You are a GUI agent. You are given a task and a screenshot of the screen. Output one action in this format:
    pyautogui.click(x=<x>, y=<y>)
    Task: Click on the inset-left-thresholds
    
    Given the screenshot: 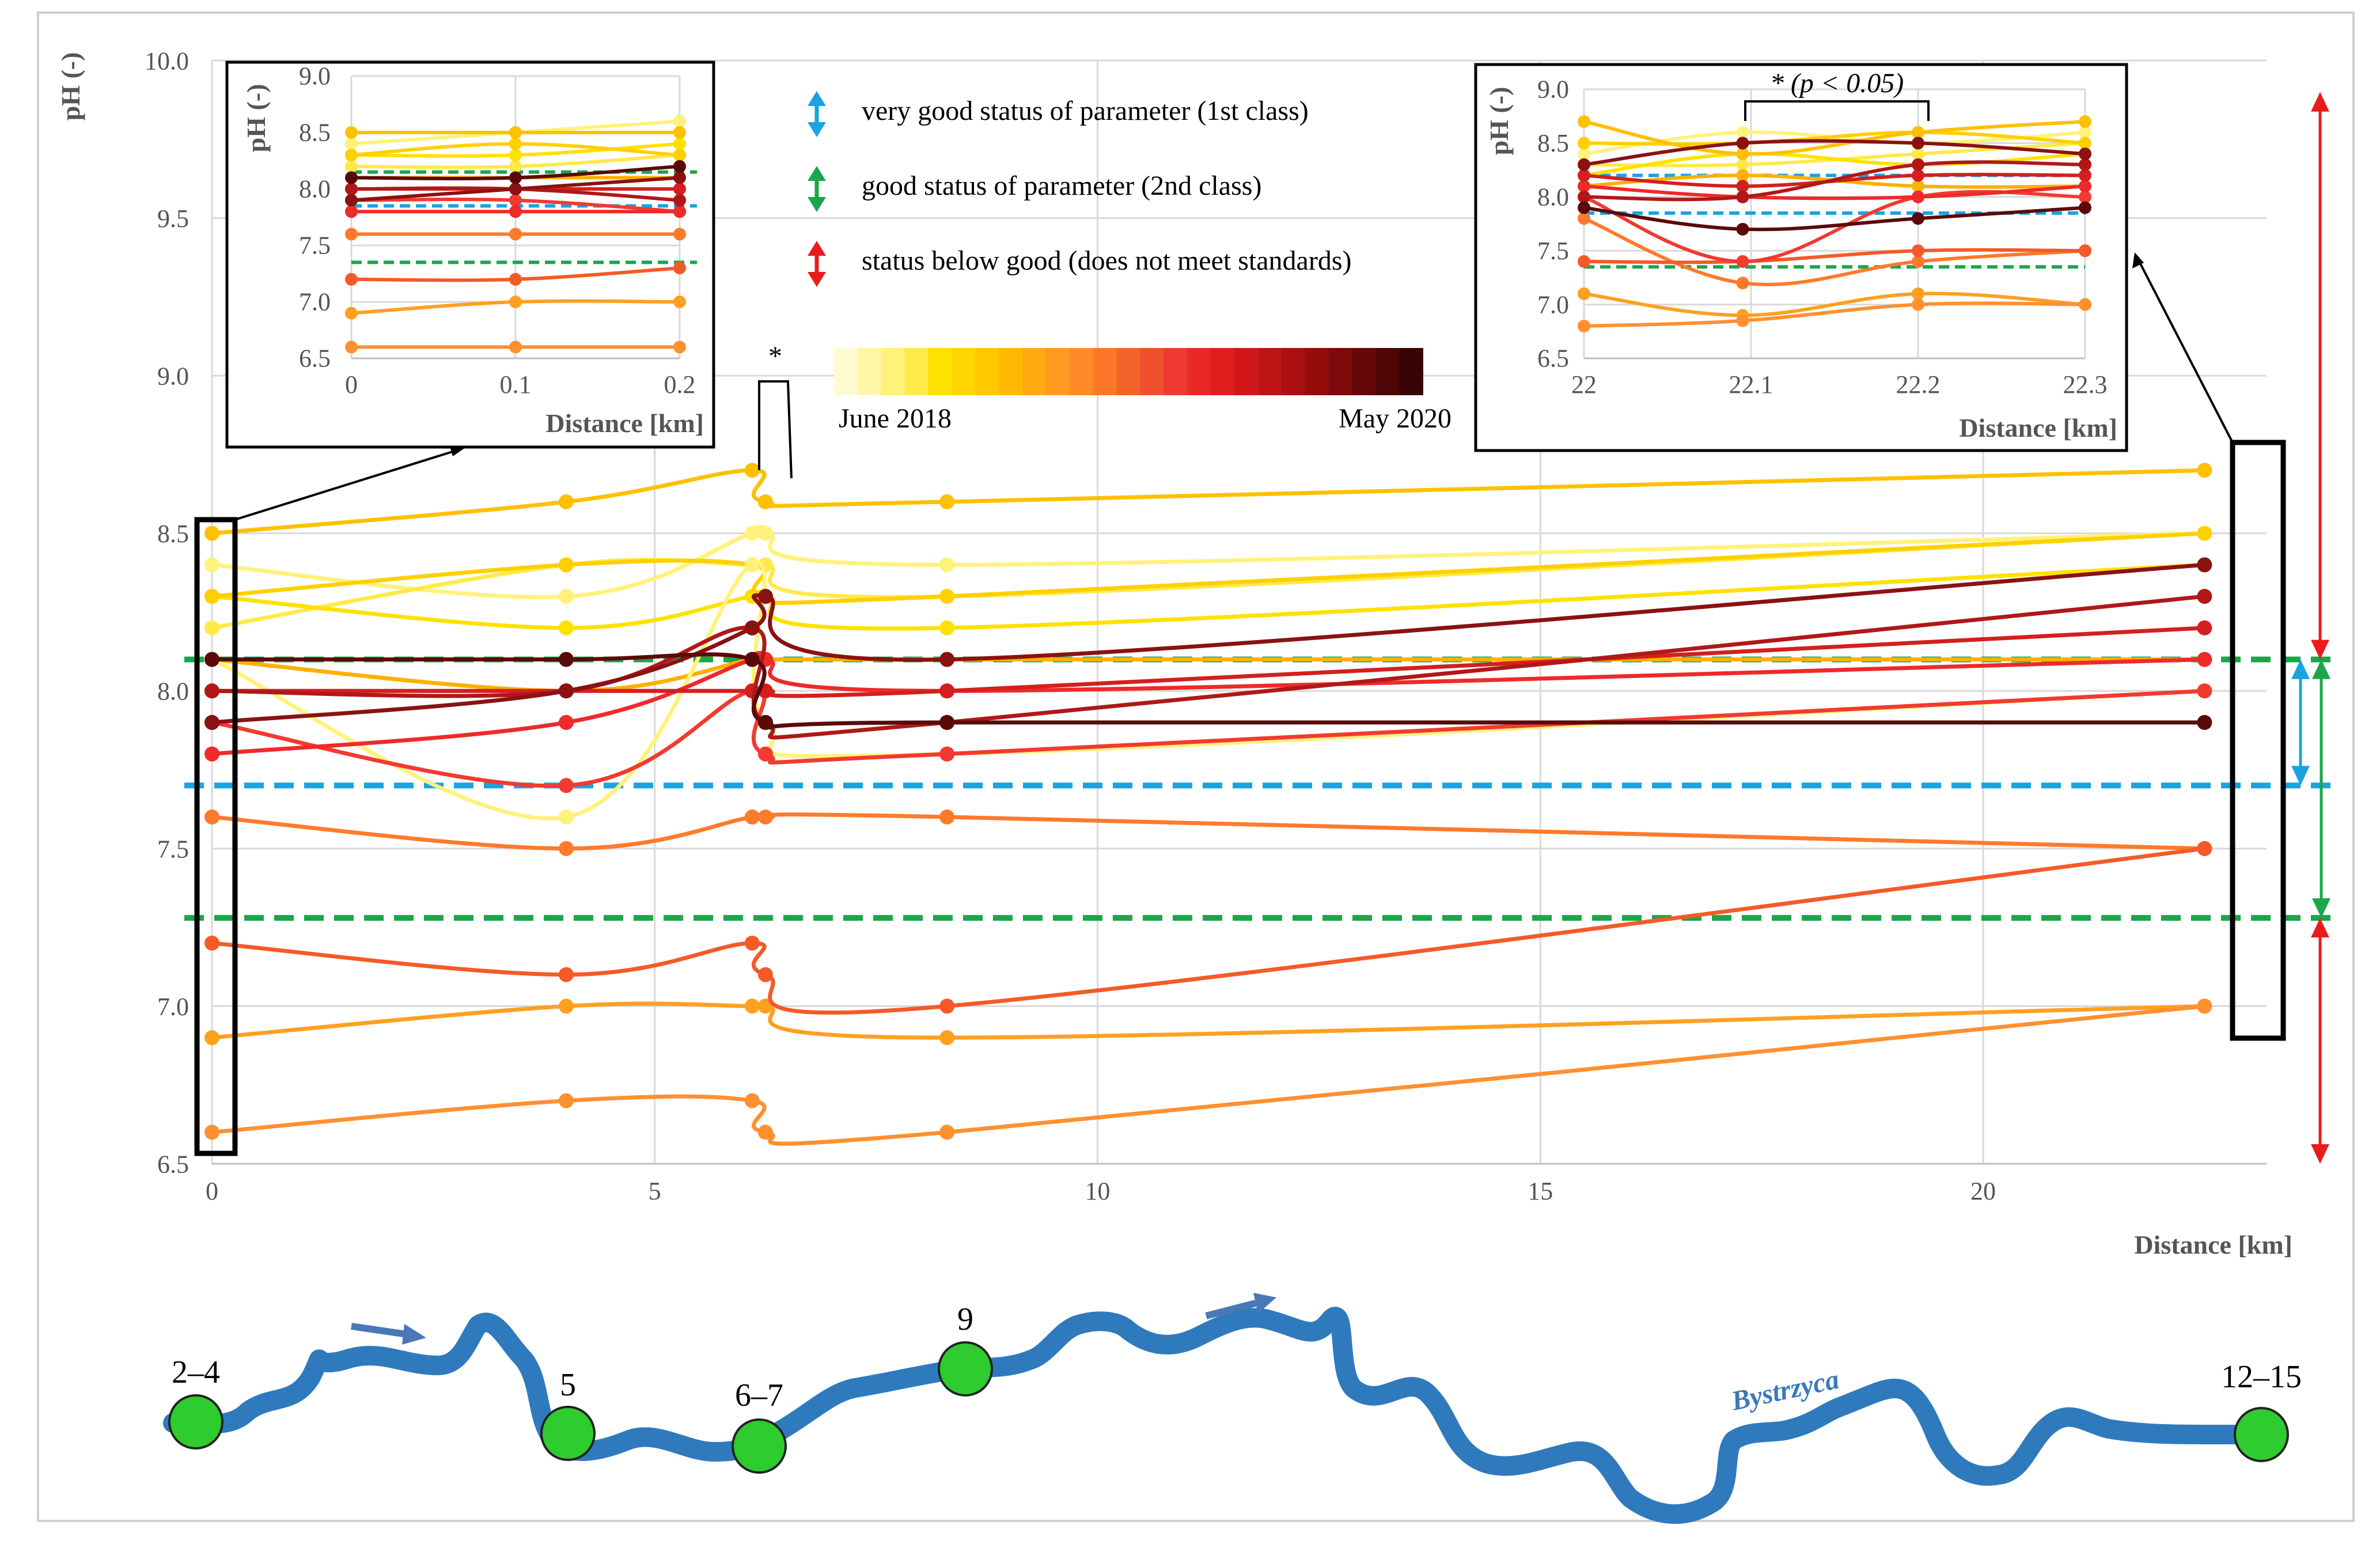 What is the action you would take?
    pyautogui.click(x=524, y=217)
    